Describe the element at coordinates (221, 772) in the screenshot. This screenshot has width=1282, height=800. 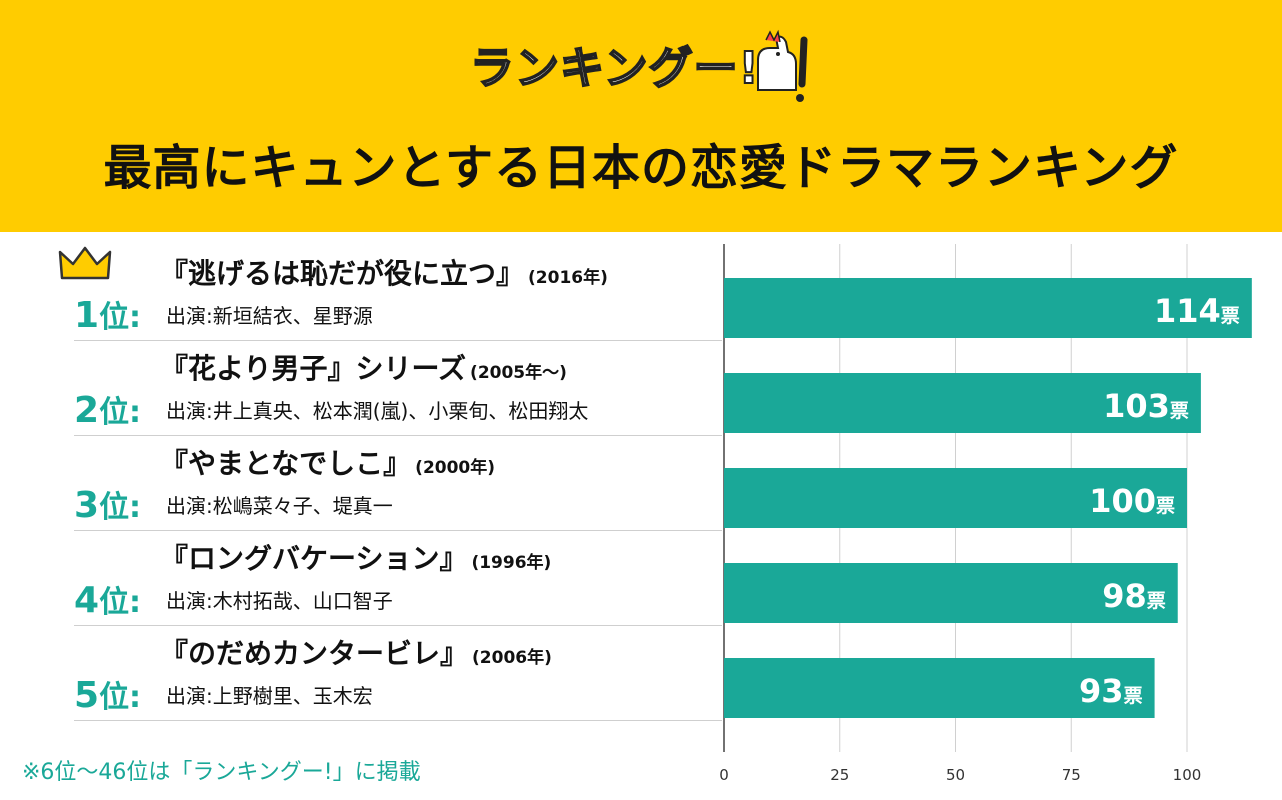
I see `footnote: ※6位〜46位は「ランキングー!」に掲載` at that location.